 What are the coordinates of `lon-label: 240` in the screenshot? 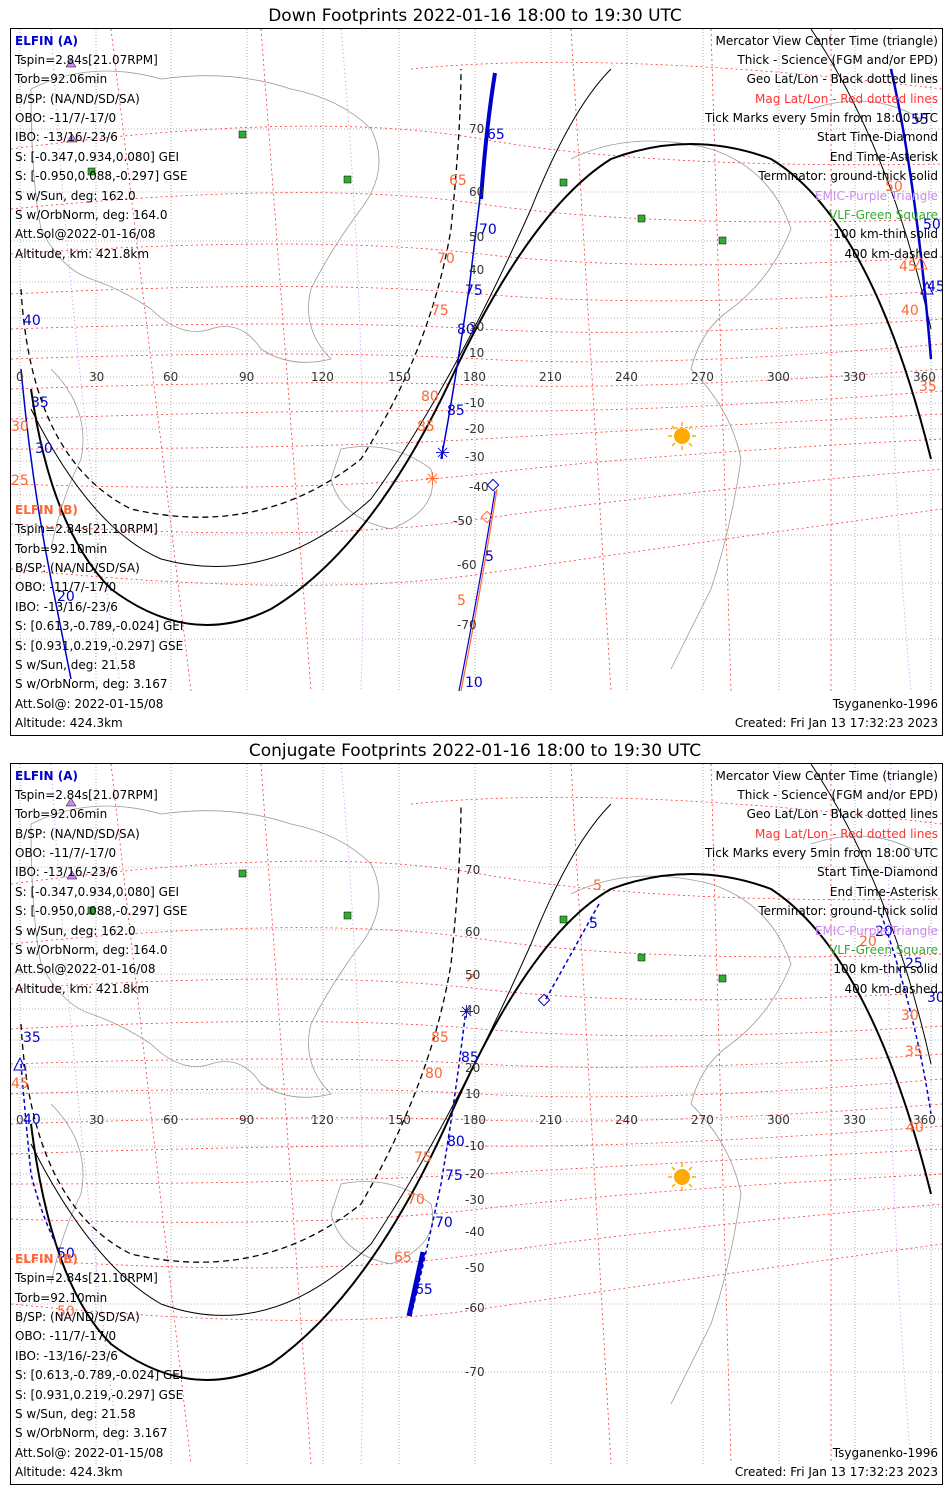 It's located at (626, 1120).